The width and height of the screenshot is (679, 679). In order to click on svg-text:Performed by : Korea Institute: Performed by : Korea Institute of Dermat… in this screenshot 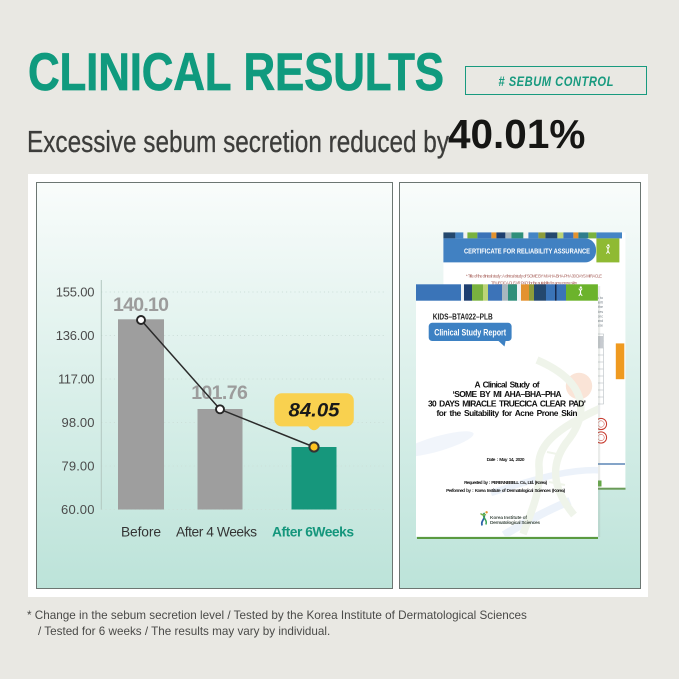, I will do `click(505, 490)`.